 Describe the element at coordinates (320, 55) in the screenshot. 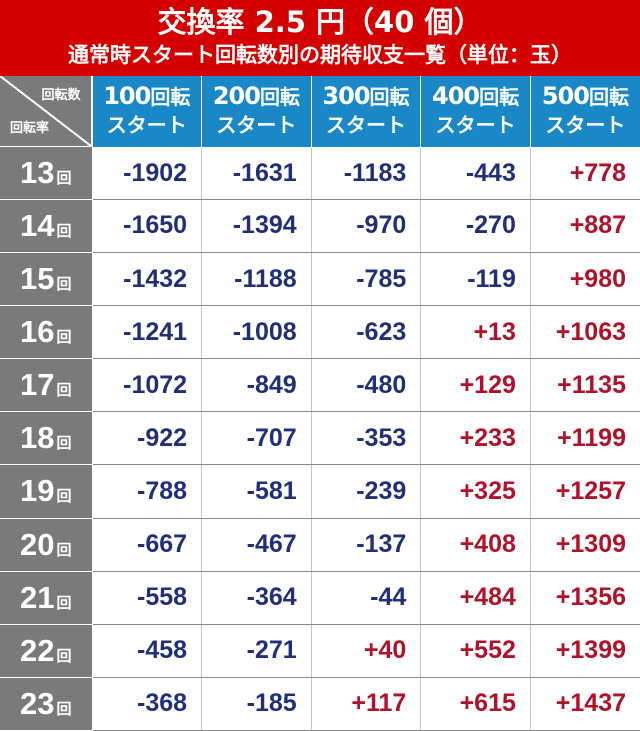

I see `page-subtitle: 通常時スタート回転数別の期待収支一覧（単位：玉）` at that location.